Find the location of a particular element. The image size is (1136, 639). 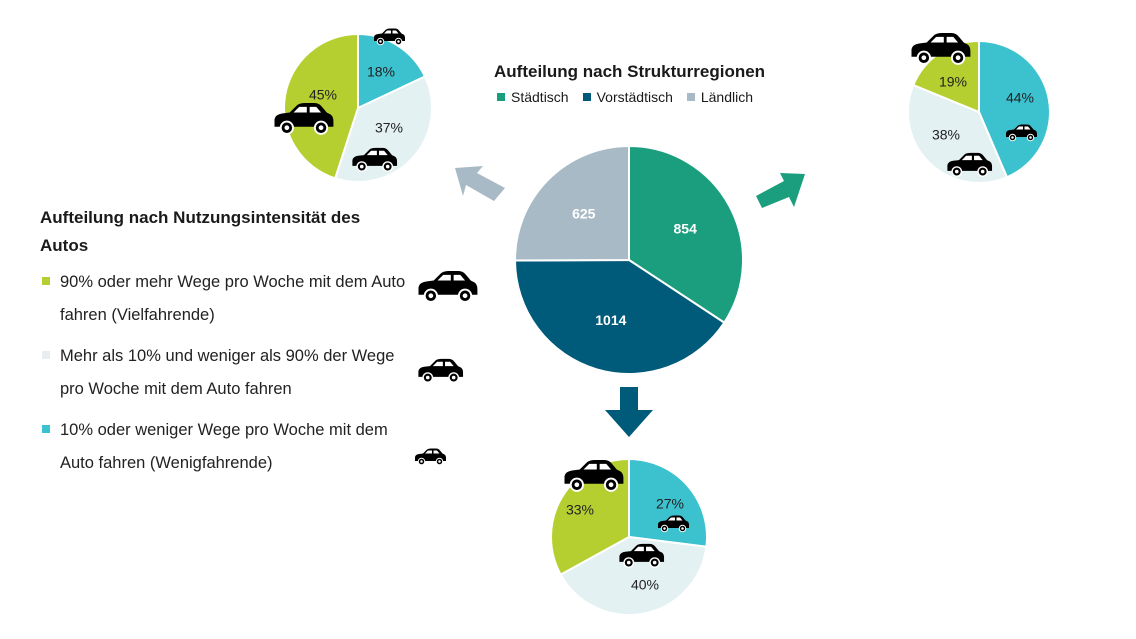

legend-swatch-vorstaedtisch is located at coordinates (586, 97).